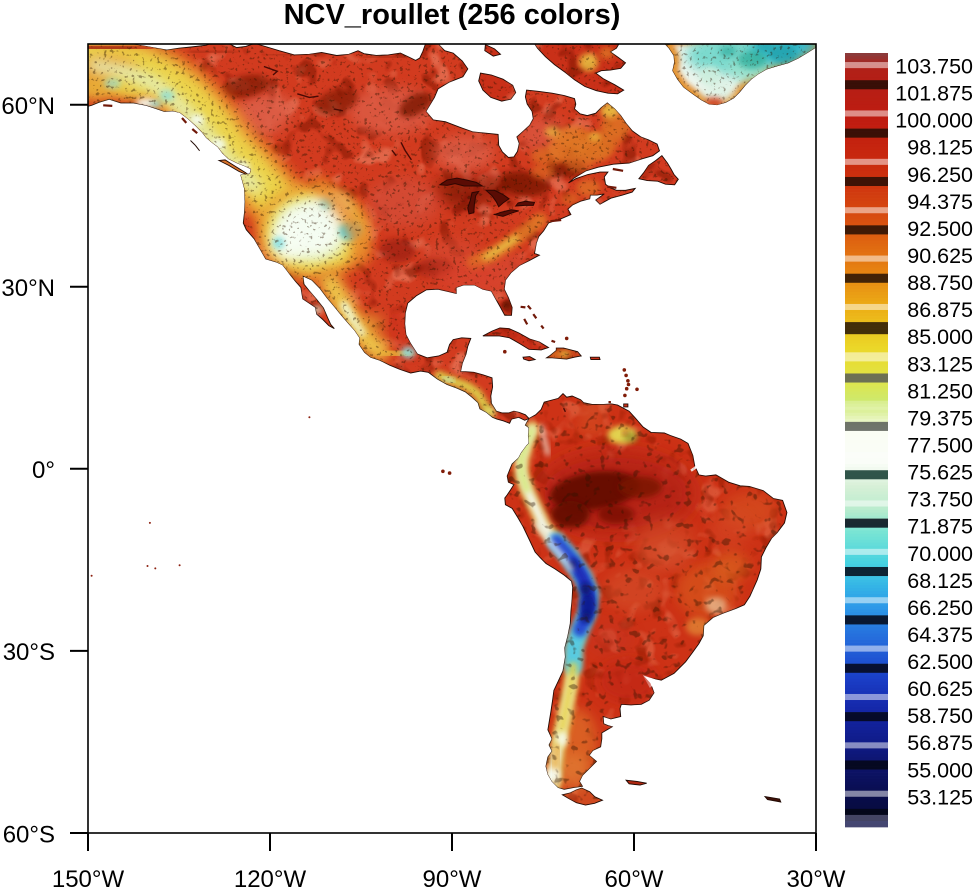 This screenshot has height=888, width=977. I want to click on svg-text: 92.500, so click(940, 229).